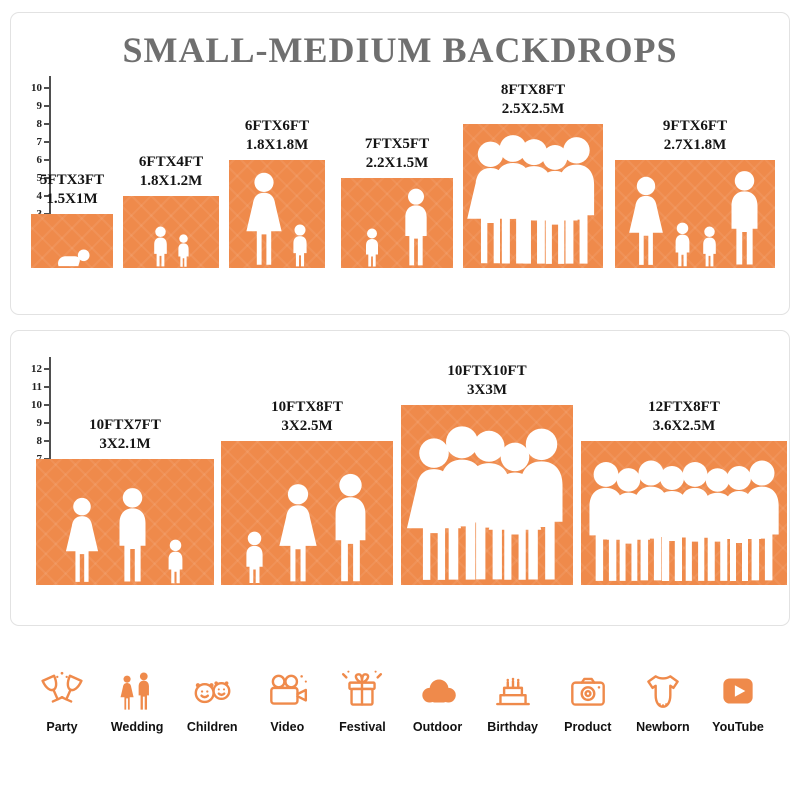 The width and height of the screenshot is (800, 800). I want to click on backdrop-group-10ftx7ft: 10FTX7FT 3X2.1M, so click(125, 500).